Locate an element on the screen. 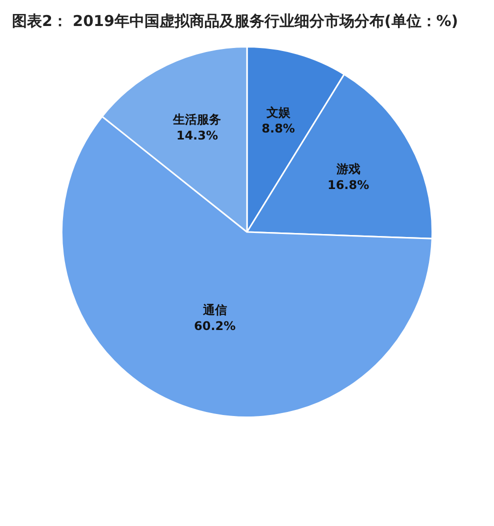 This screenshot has width=494, height=526. slice-label: 游戏 is located at coordinates (347, 169).